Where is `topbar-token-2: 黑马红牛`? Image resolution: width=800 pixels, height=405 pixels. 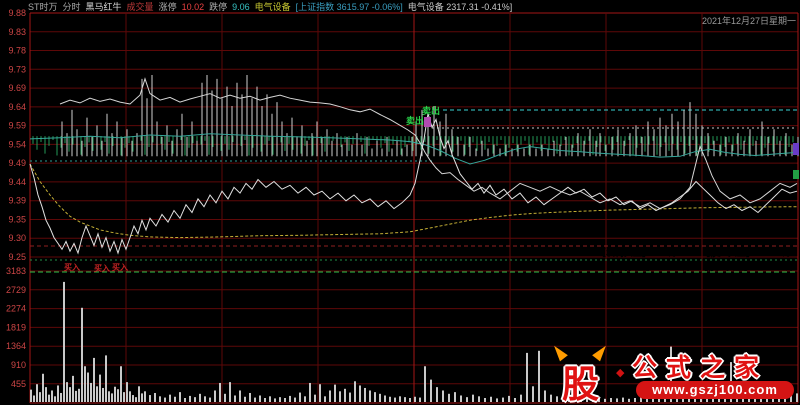
topbar-token-2: 黑马红牛 is located at coordinates (103, 7).